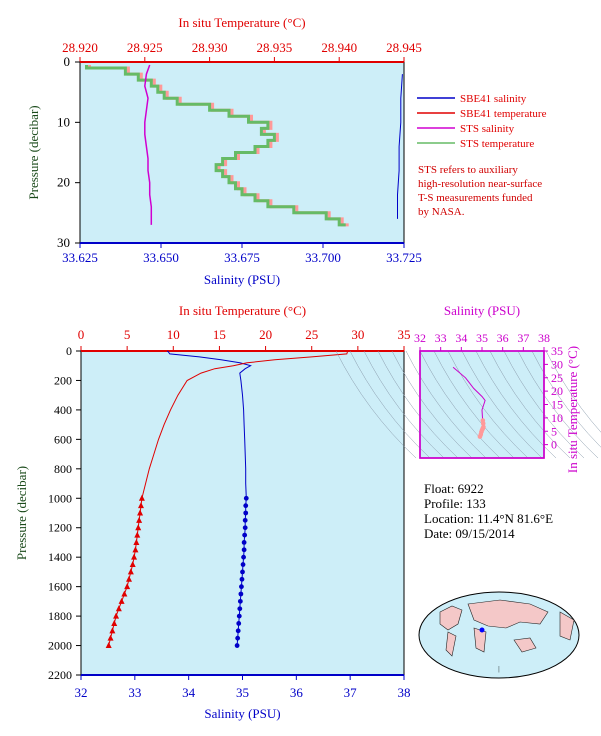 Image resolution: width=601 pixels, height=736 pixels. Describe the element at coordinates (21, 513) in the screenshot. I see `lower-pressure-label: Pressure (decibar)` at that location.